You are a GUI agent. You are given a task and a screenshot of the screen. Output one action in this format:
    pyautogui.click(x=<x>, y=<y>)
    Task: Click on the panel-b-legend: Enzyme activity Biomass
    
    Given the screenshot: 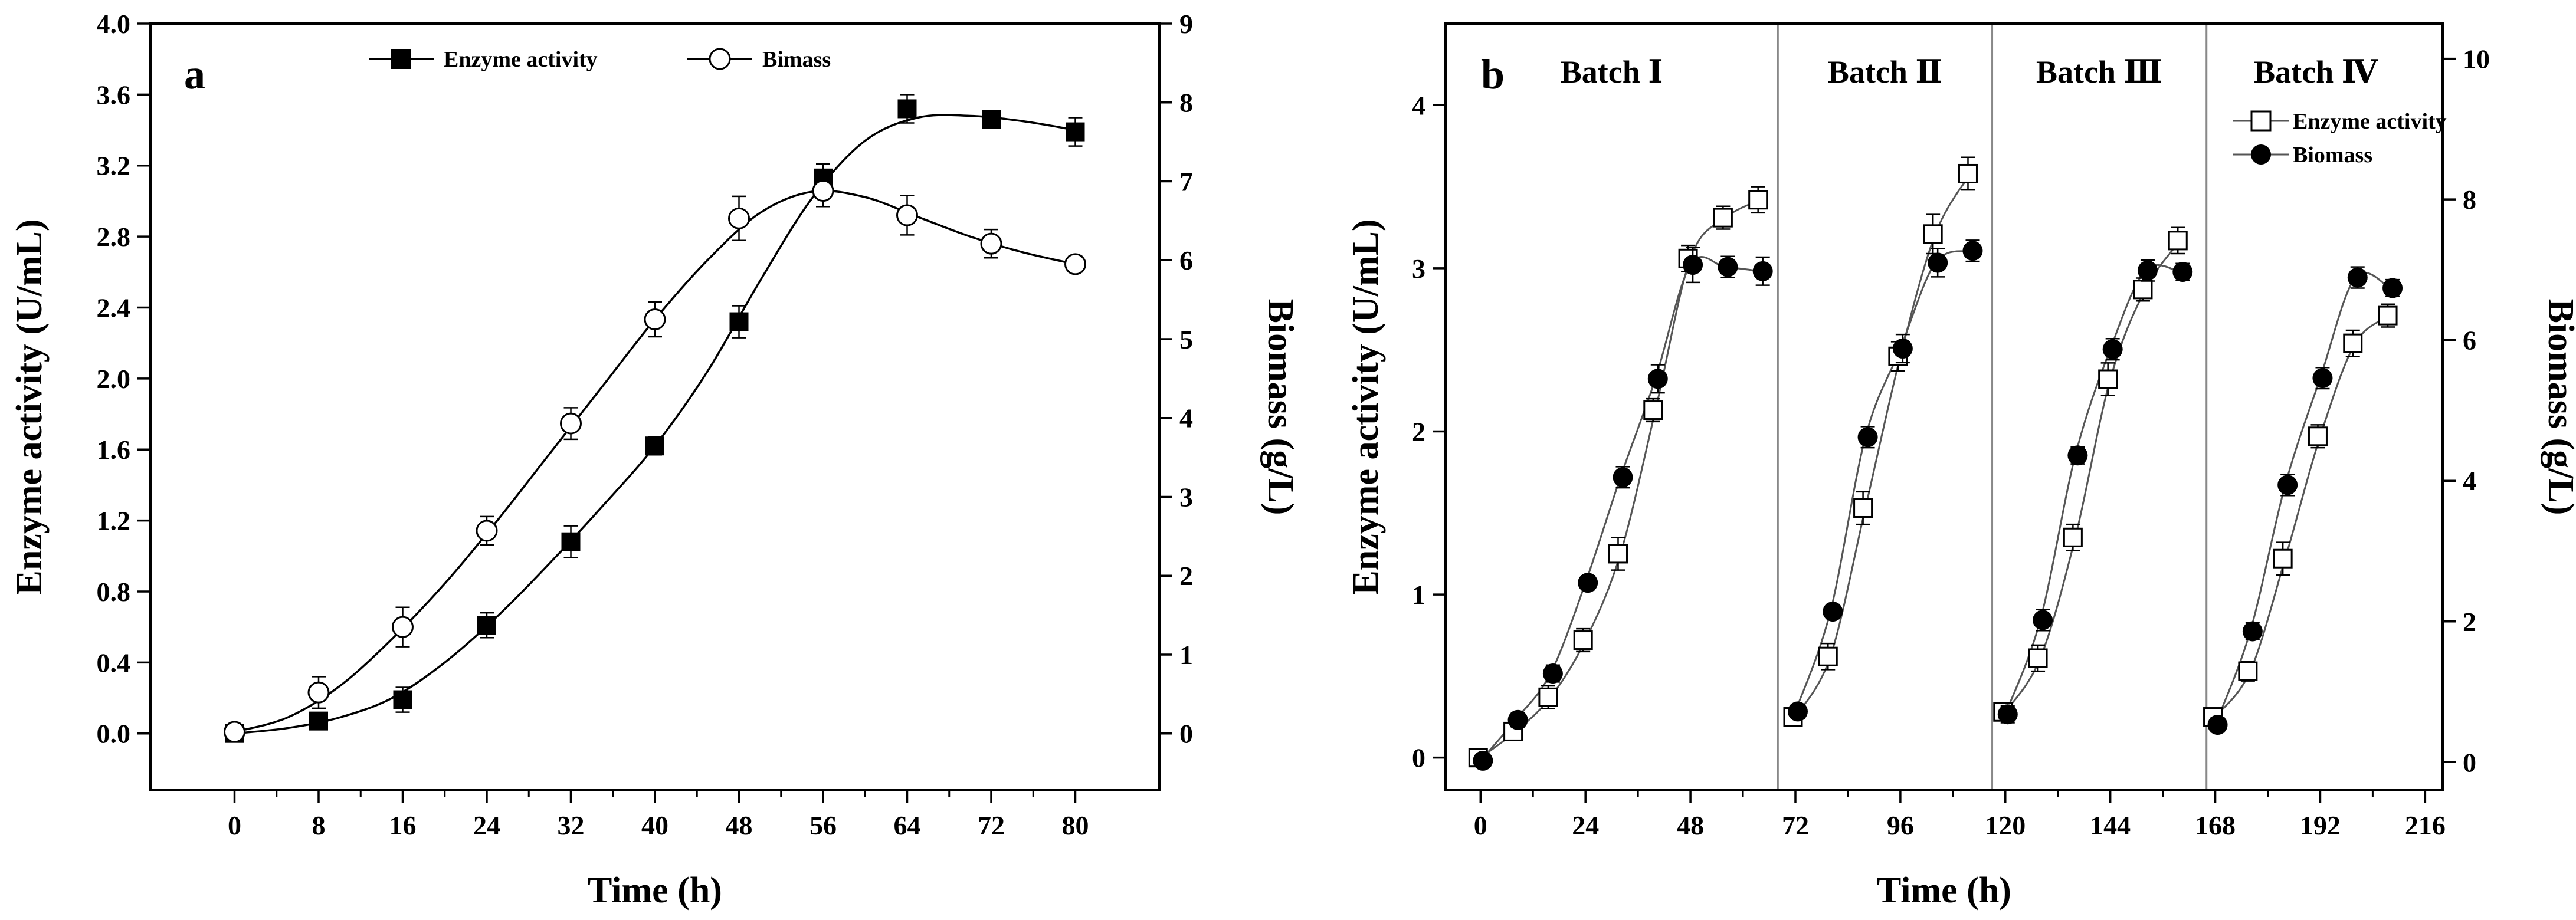 What is the action you would take?
    pyautogui.click(x=2340, y=138)
    